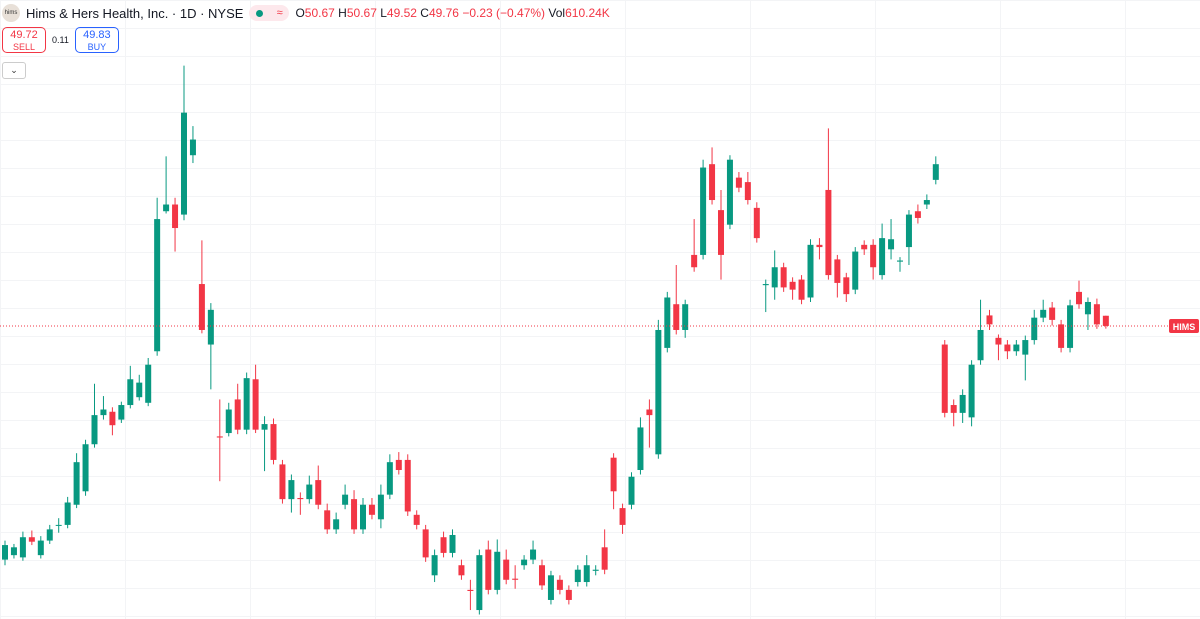  Describe the element at coordinates (11, 13) in the screenshot. I see `logo: hims` at that location.